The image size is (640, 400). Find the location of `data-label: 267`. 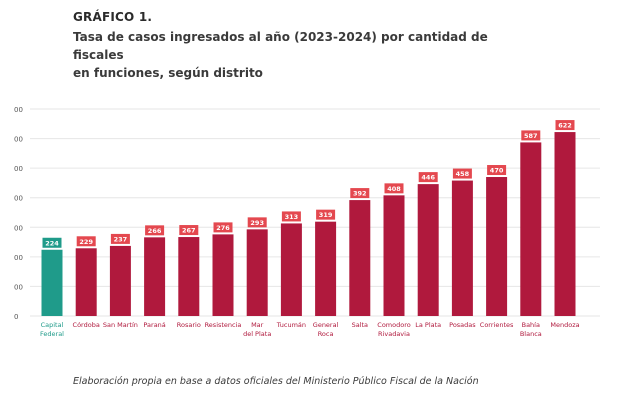

data-label: 267 is located at coordinates (189, 231).